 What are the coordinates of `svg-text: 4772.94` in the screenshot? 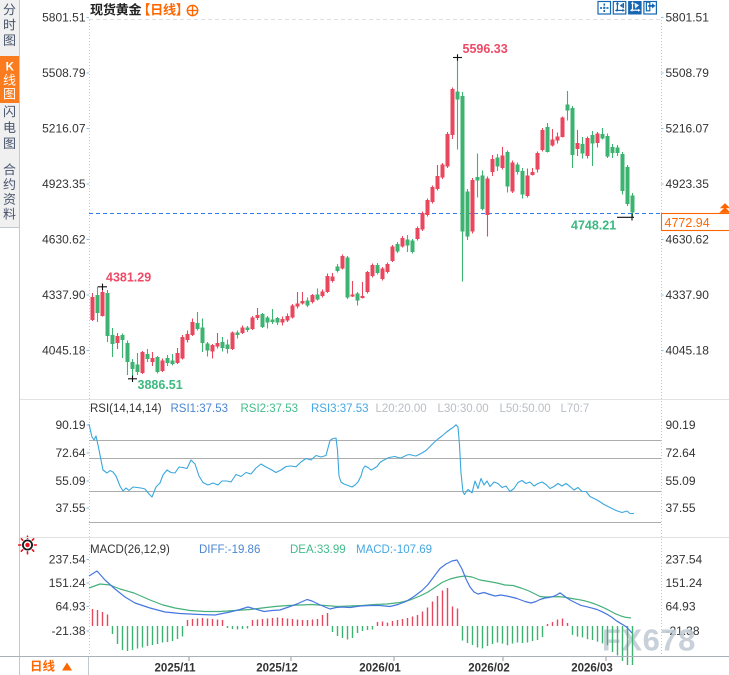 It's located at (687, 223).